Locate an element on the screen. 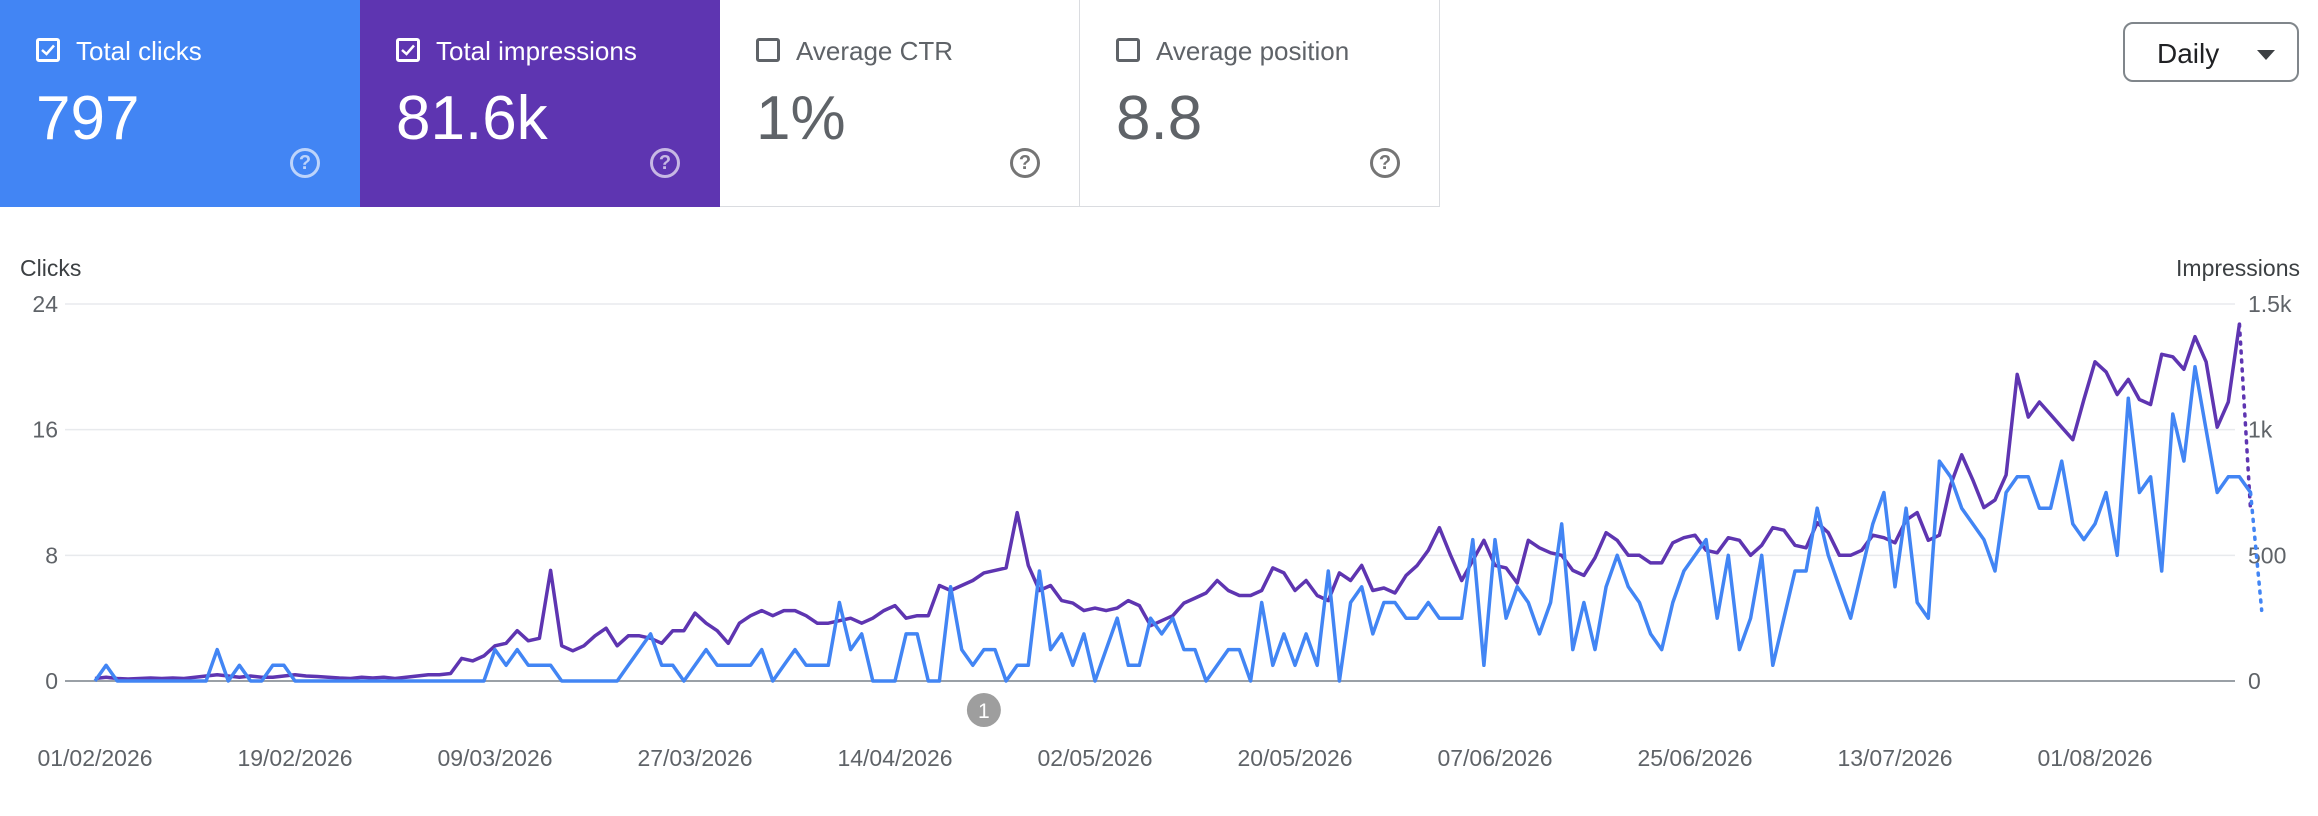 The height and width of the screenshot is (816, 2318). x-tick-label: 14/04/2026 is located at coordinates (894, 758).